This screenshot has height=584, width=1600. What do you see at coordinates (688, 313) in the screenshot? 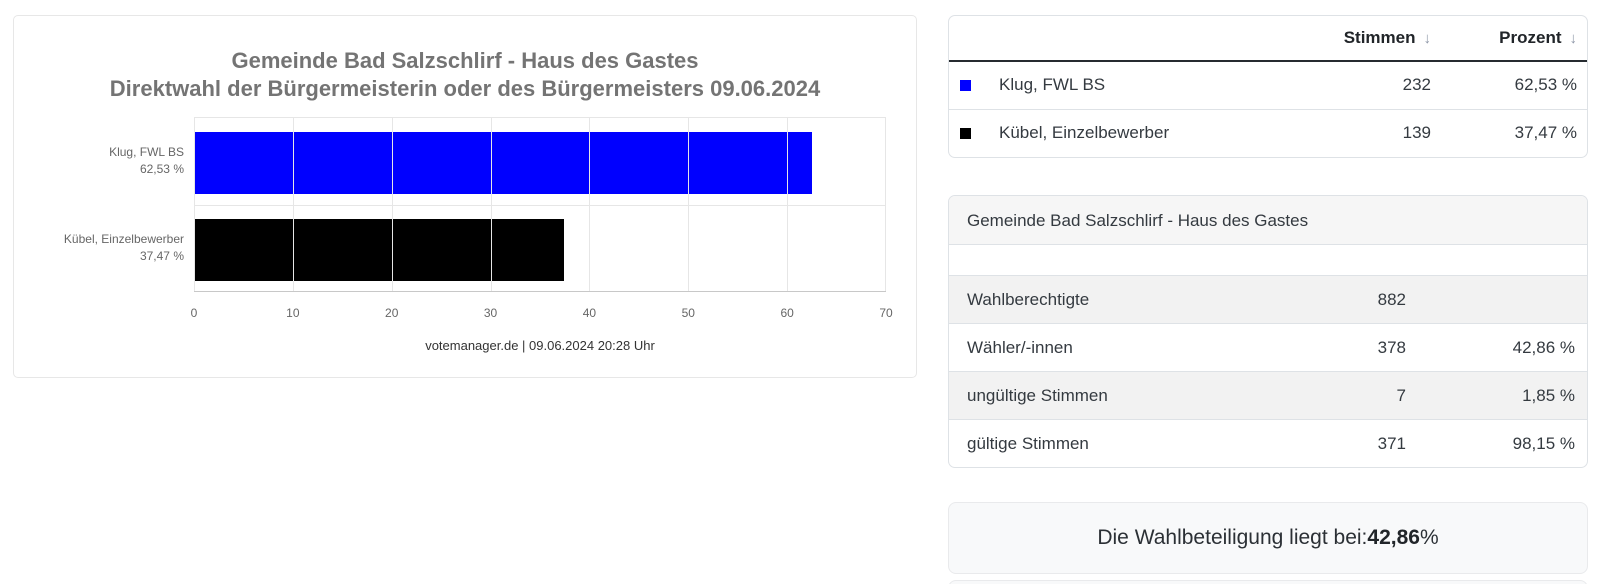
I see `x-tick-label: 50` at bounding box center [688, 313].